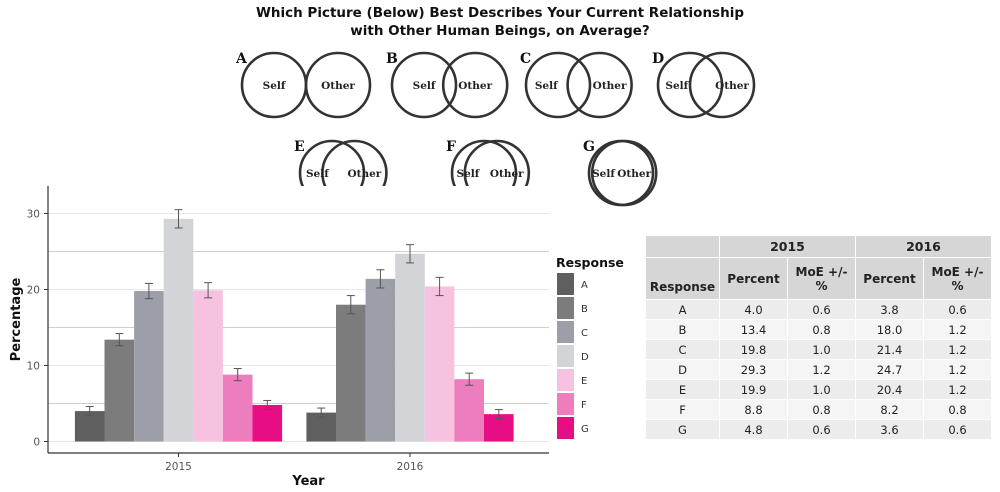  I want to click on table-cell: 4.8, so click(753, 429).